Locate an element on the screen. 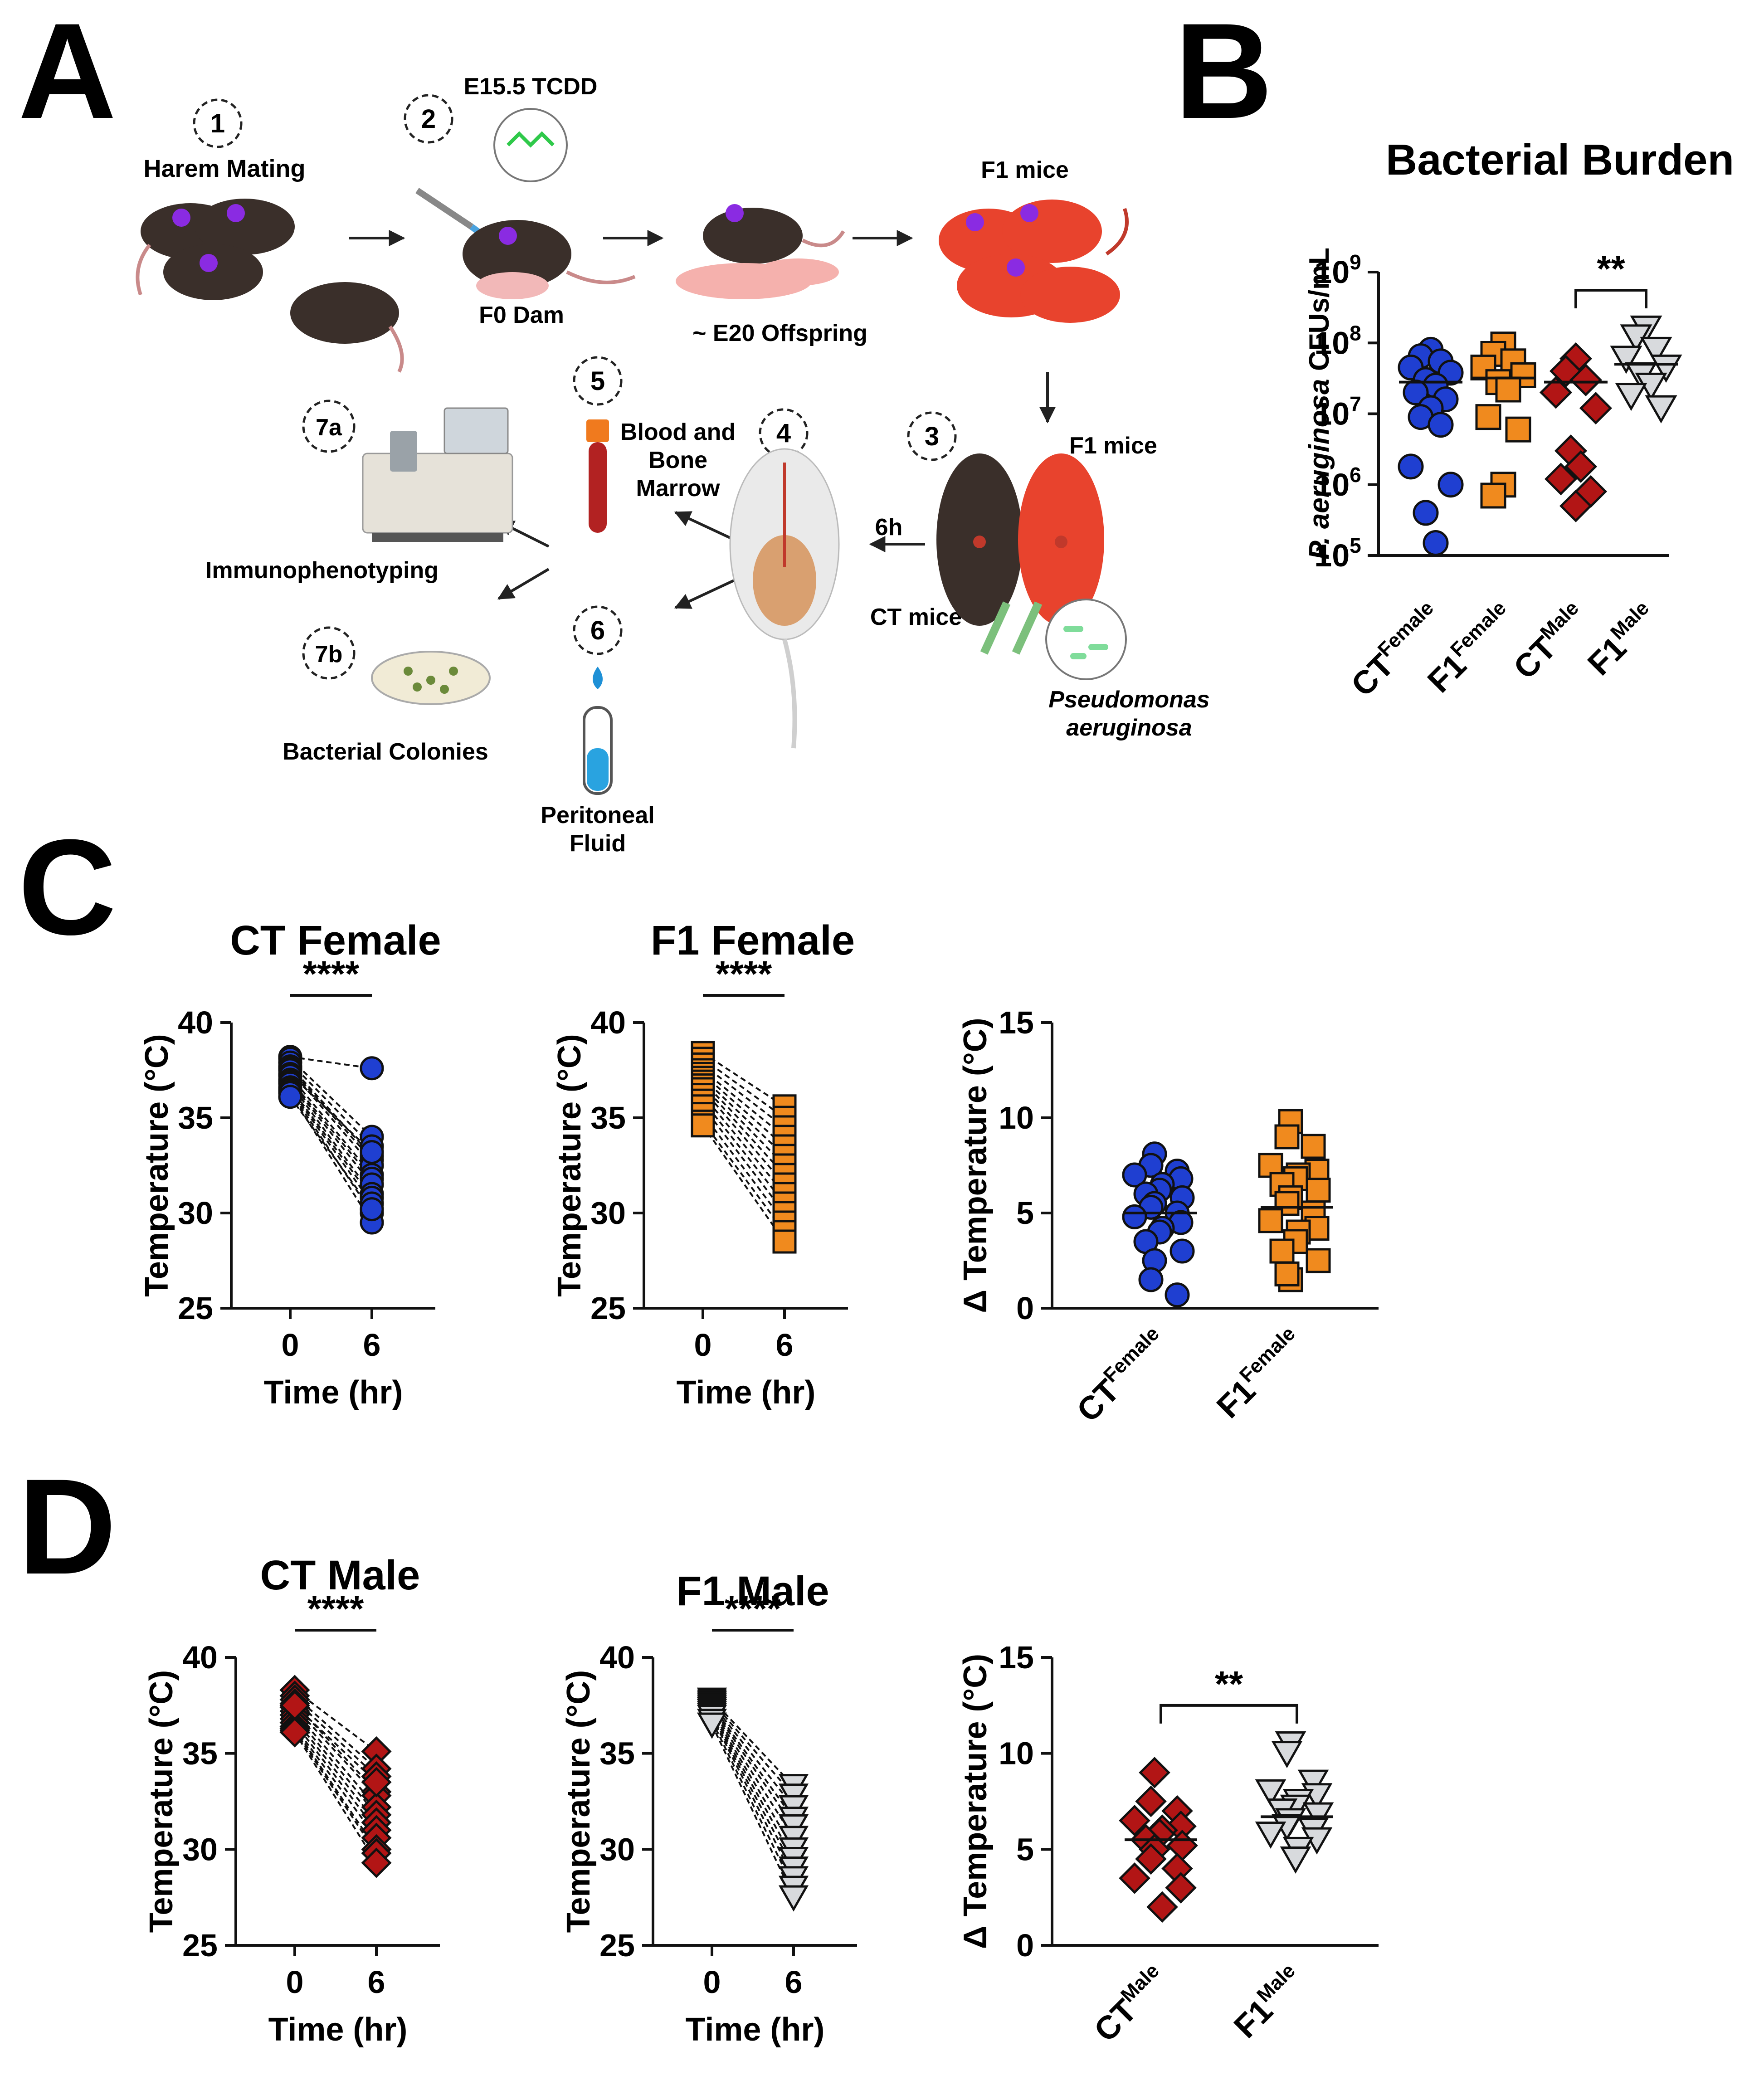 The height and width of the screenshot is (2090, 1764). chart-d1-ylabel: Temperature (°C) is located at coordinates (161, 1801).